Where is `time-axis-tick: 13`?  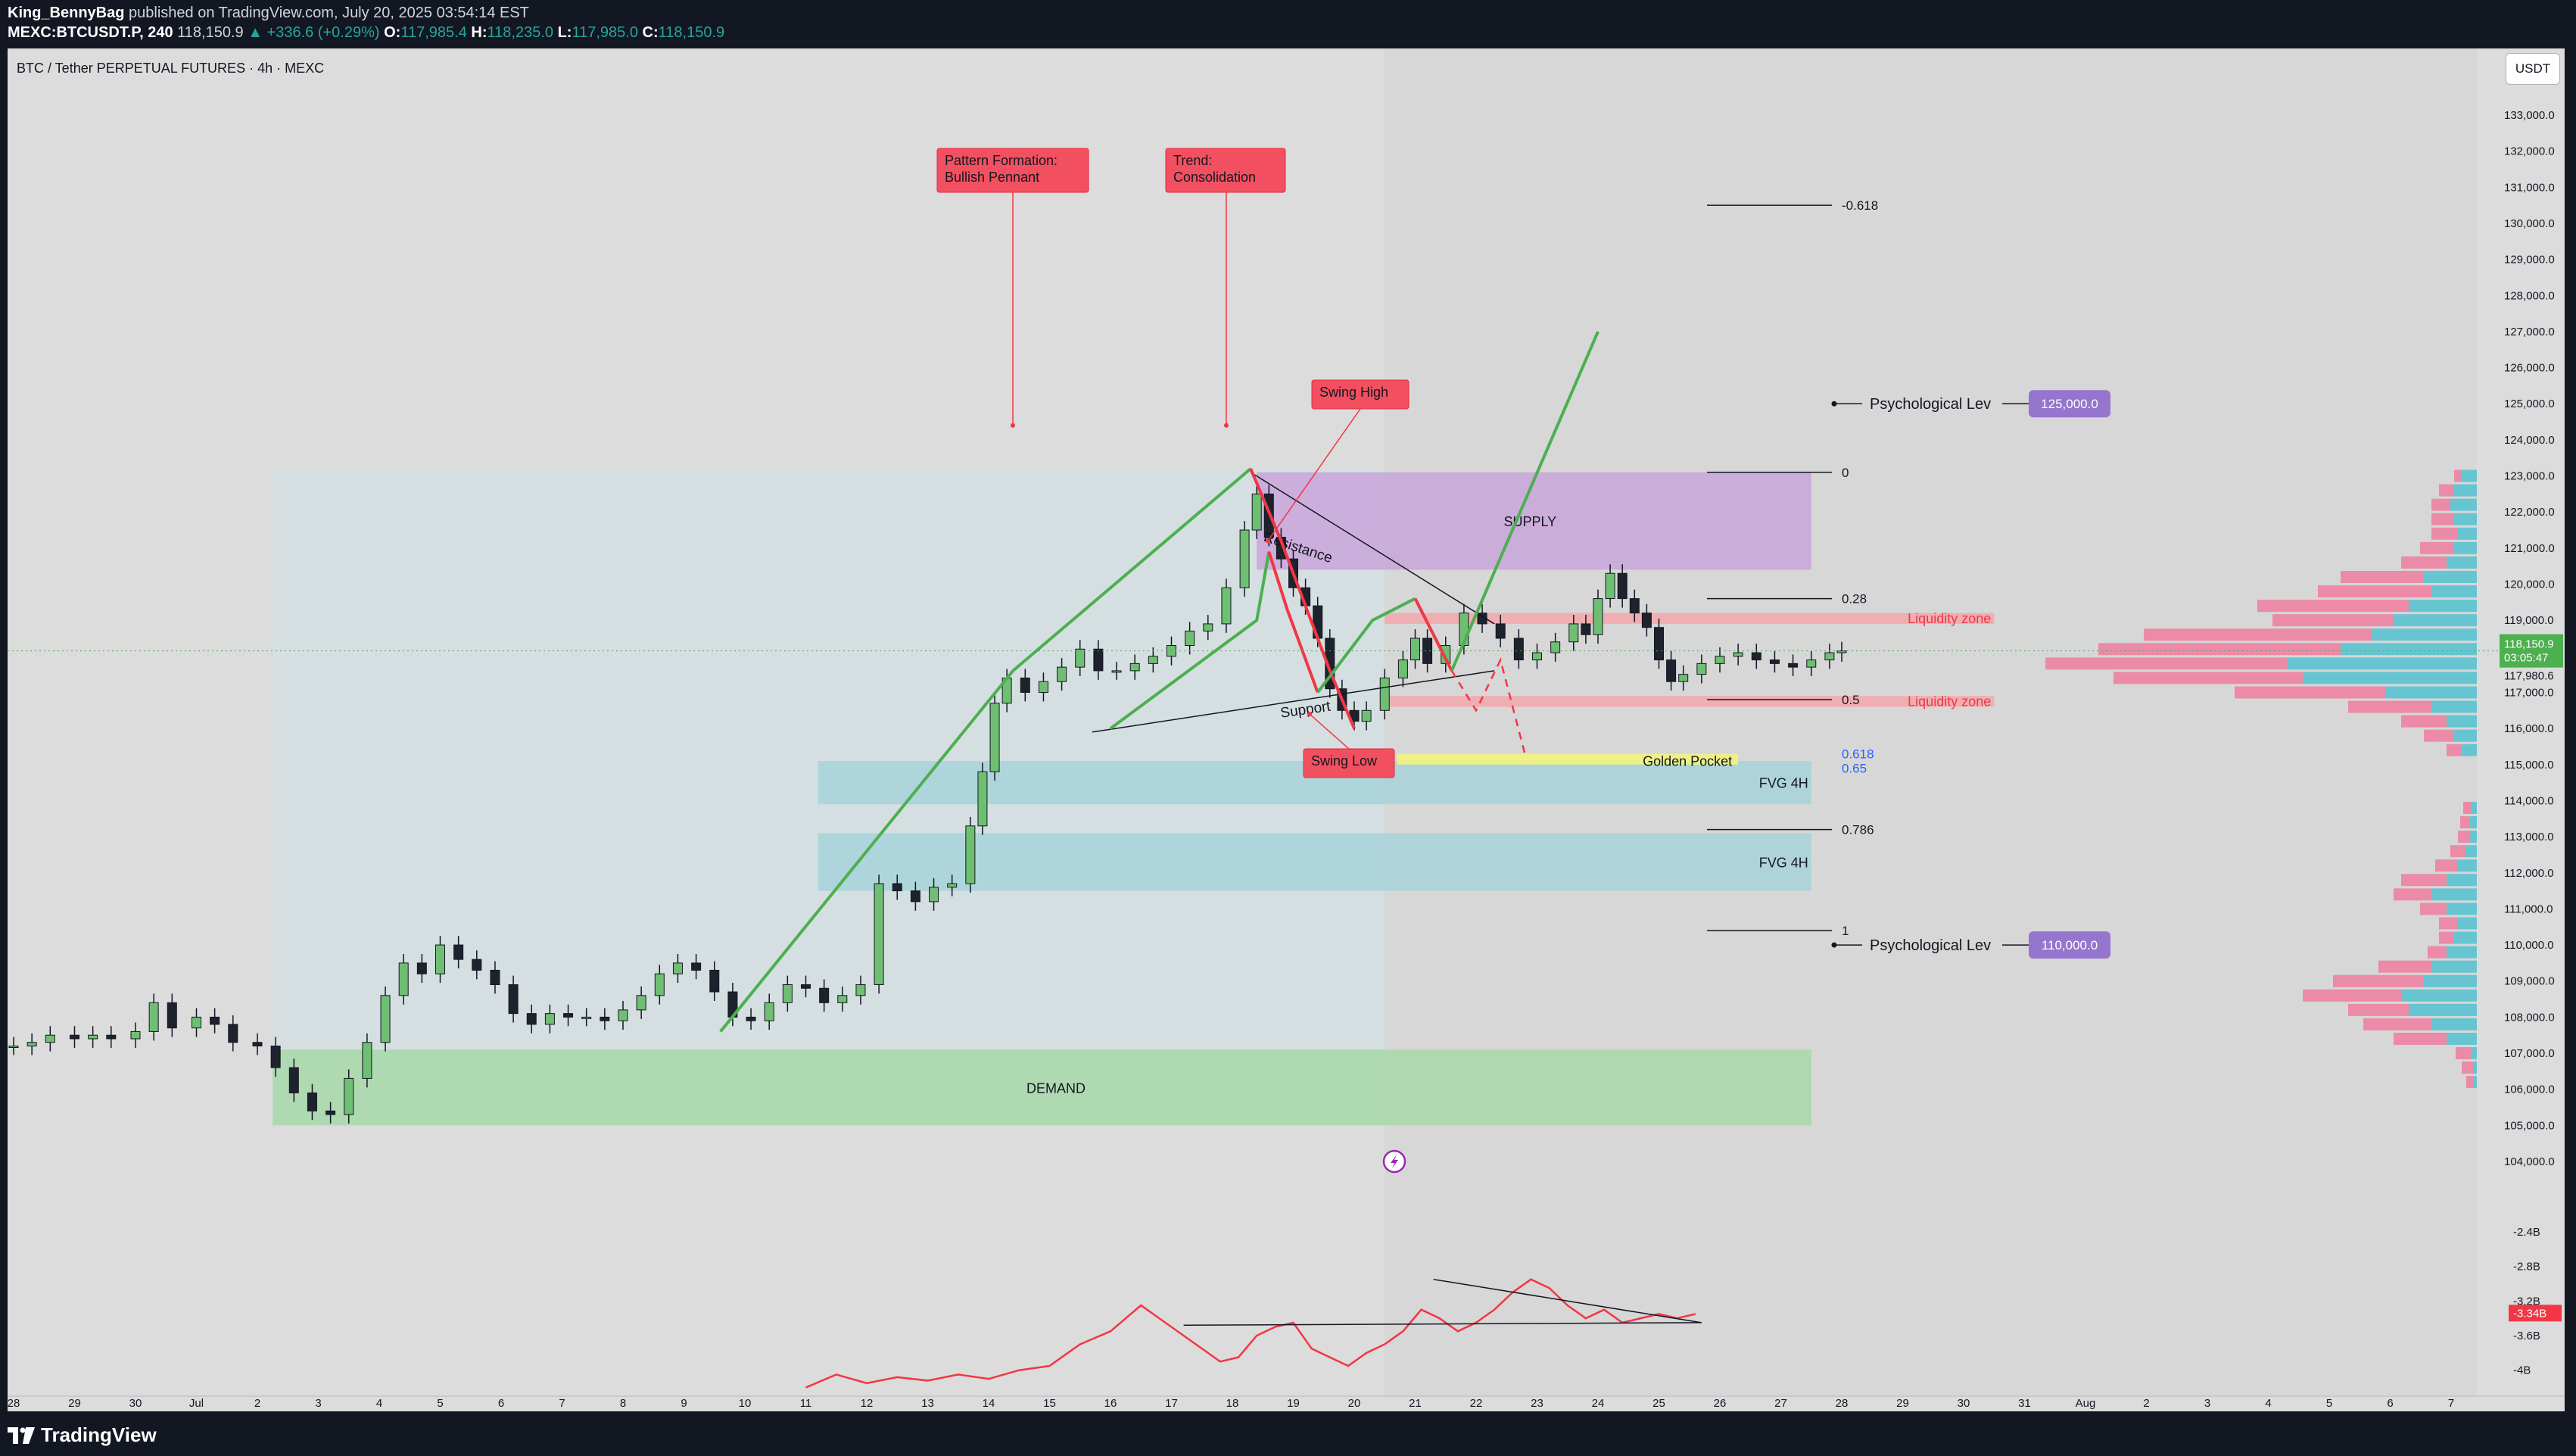 time-axis-tick: 13 is located at coordinates (927, 1403).